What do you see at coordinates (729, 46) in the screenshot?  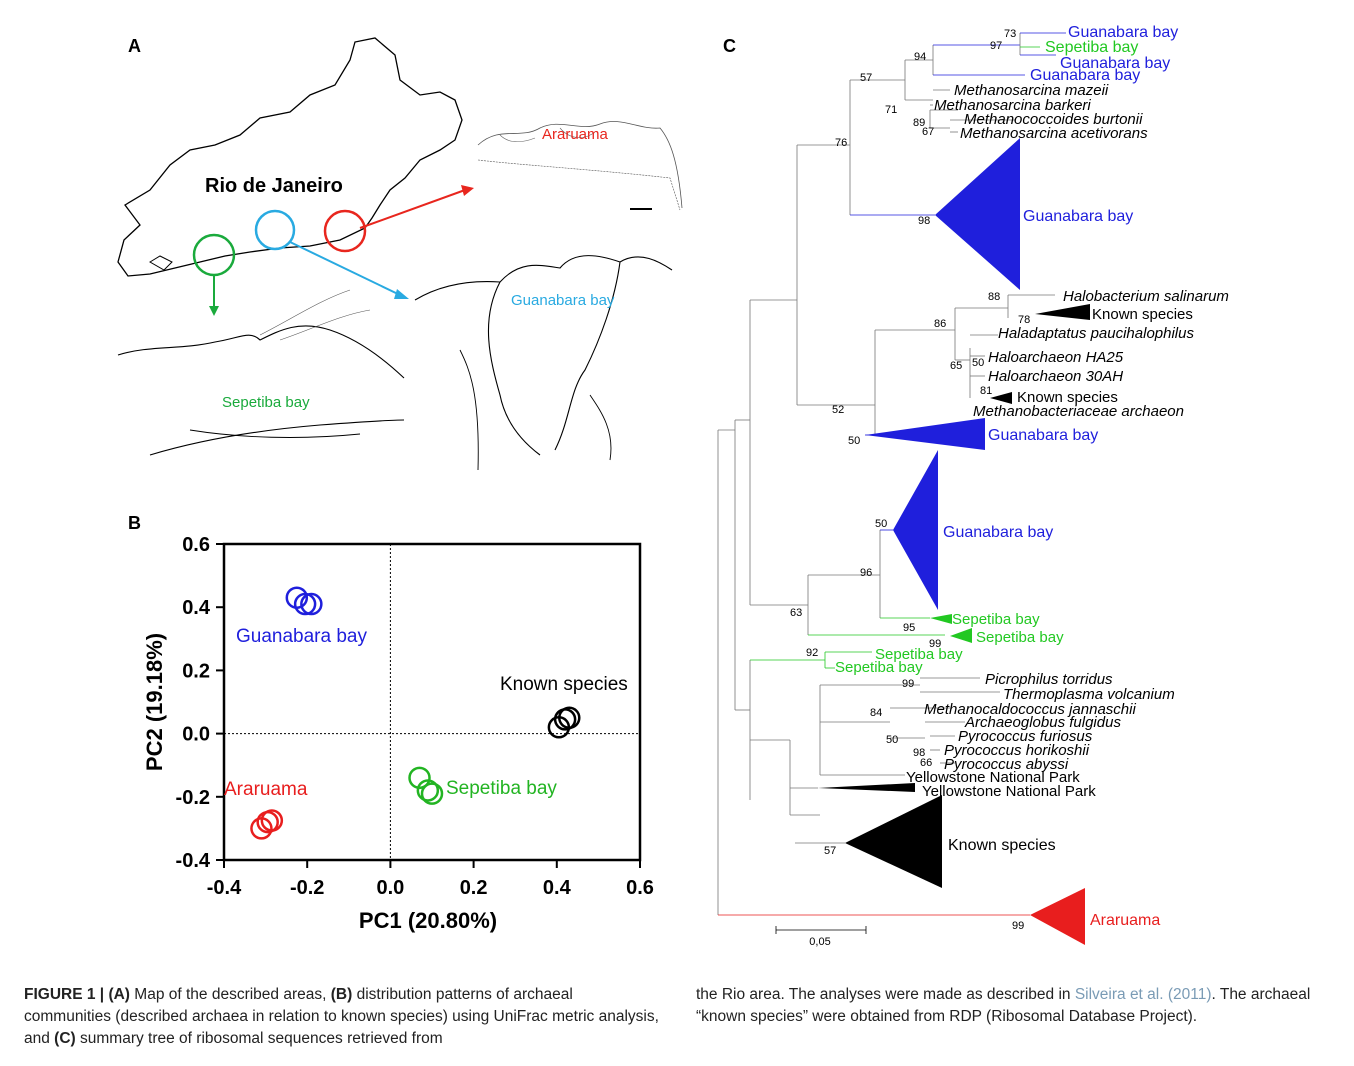 I see `panel-label-c: C` at bounding box center [729, 46].